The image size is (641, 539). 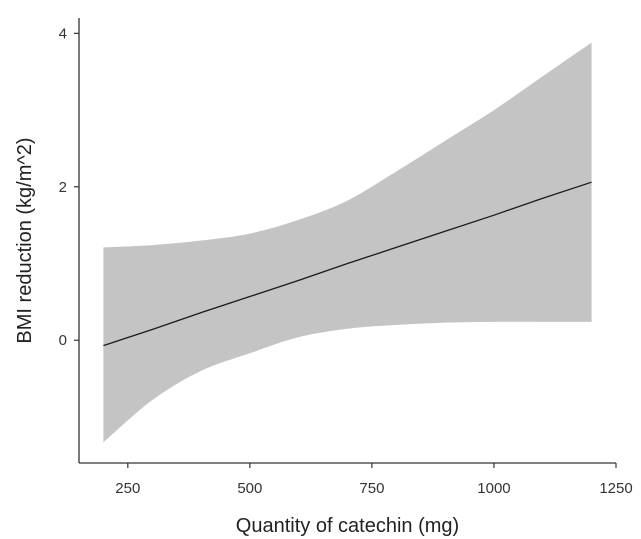 I want to click on x-tick-label: 1250, so click(x=615, y=488).